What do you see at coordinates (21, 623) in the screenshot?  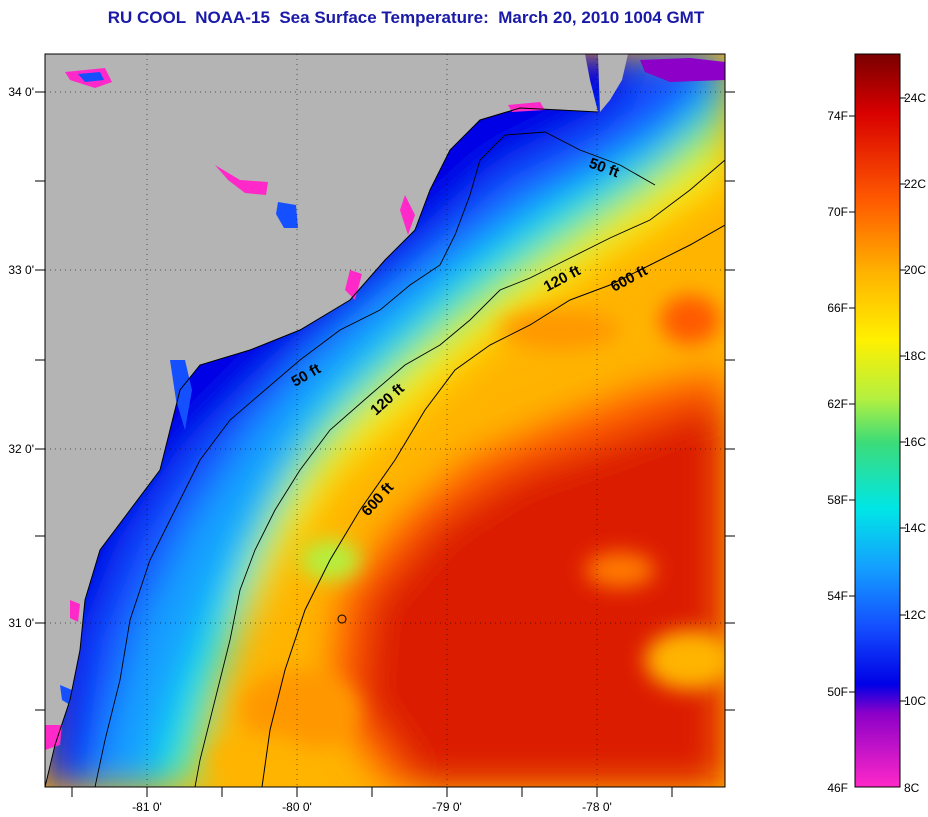 I see `lat-label: 31 0'` at bounding box center [21, 623].